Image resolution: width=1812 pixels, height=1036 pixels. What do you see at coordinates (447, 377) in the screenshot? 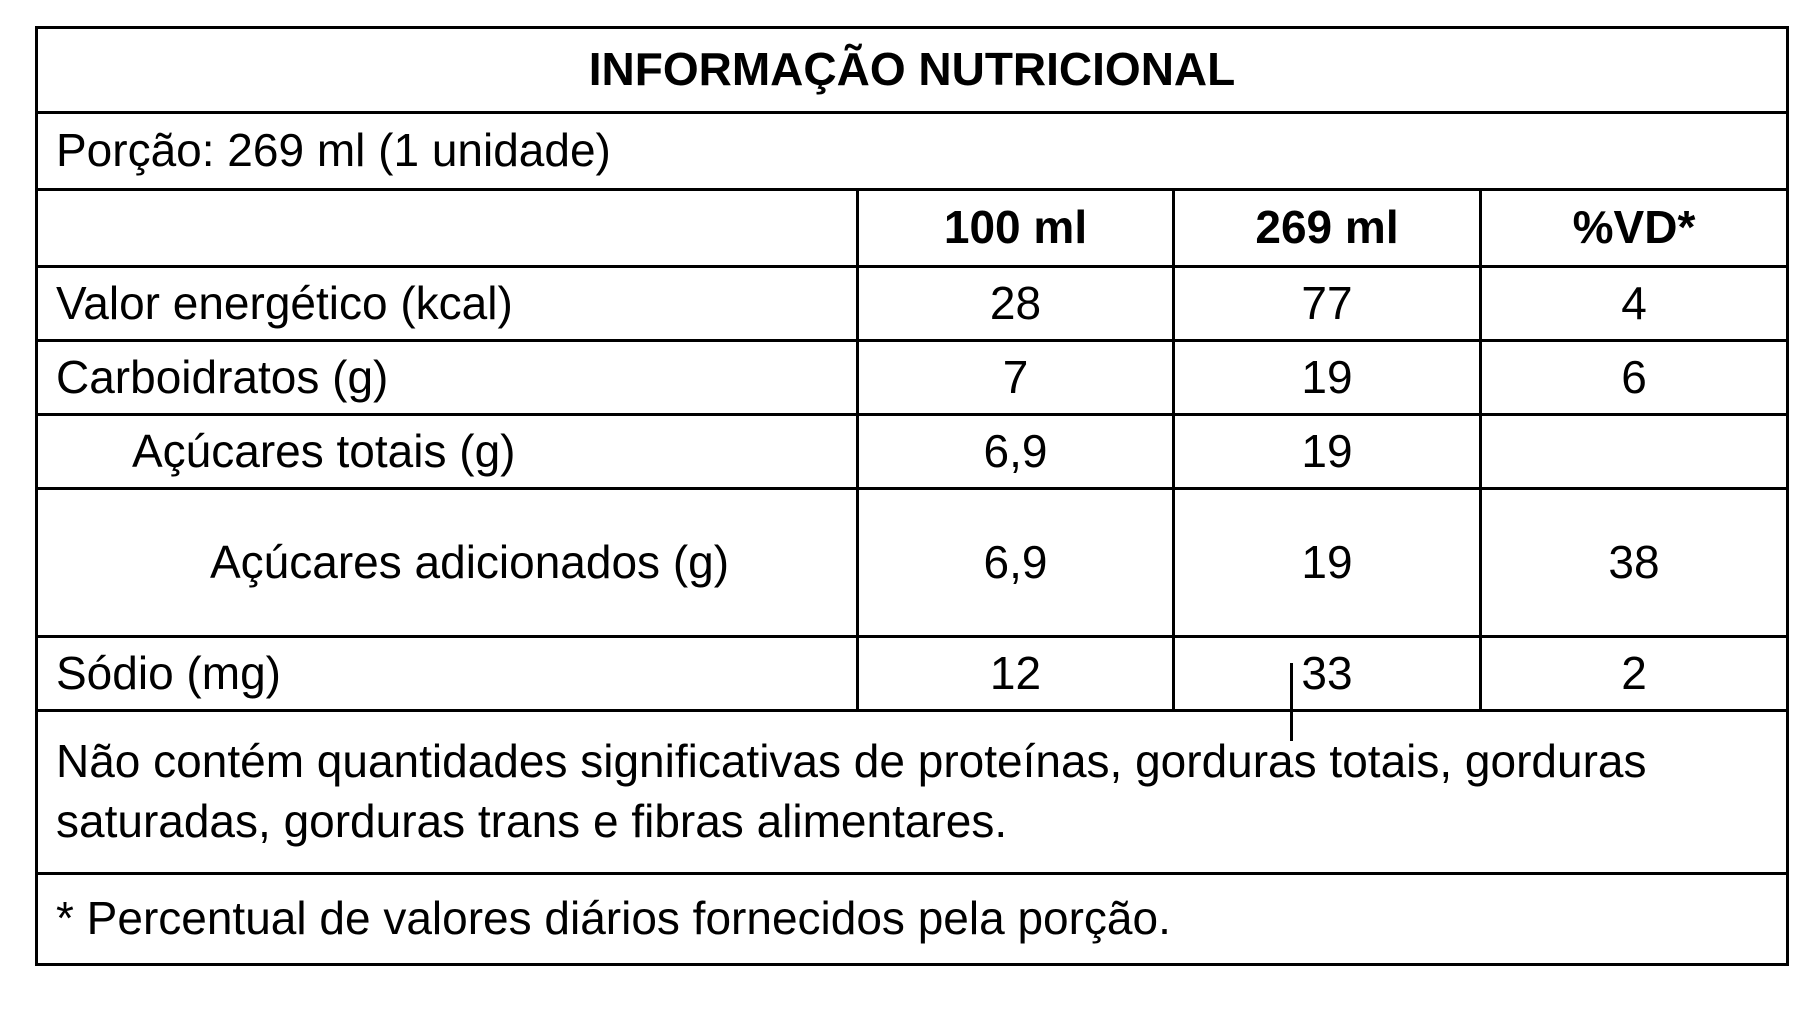
I see `nutrient-label: Carboidratos (g)` at bounding box center [447, 377].